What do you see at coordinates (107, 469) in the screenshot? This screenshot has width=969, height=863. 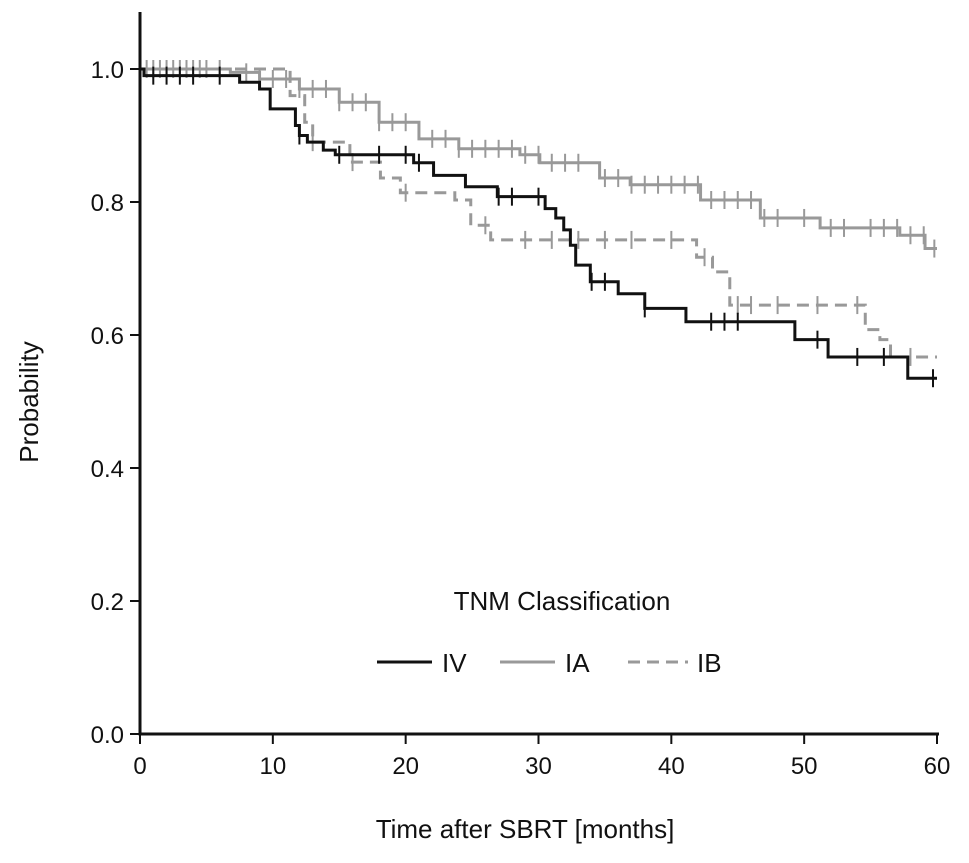 I see `y-tick-label: 0.4` at bounding box center [107, 469].